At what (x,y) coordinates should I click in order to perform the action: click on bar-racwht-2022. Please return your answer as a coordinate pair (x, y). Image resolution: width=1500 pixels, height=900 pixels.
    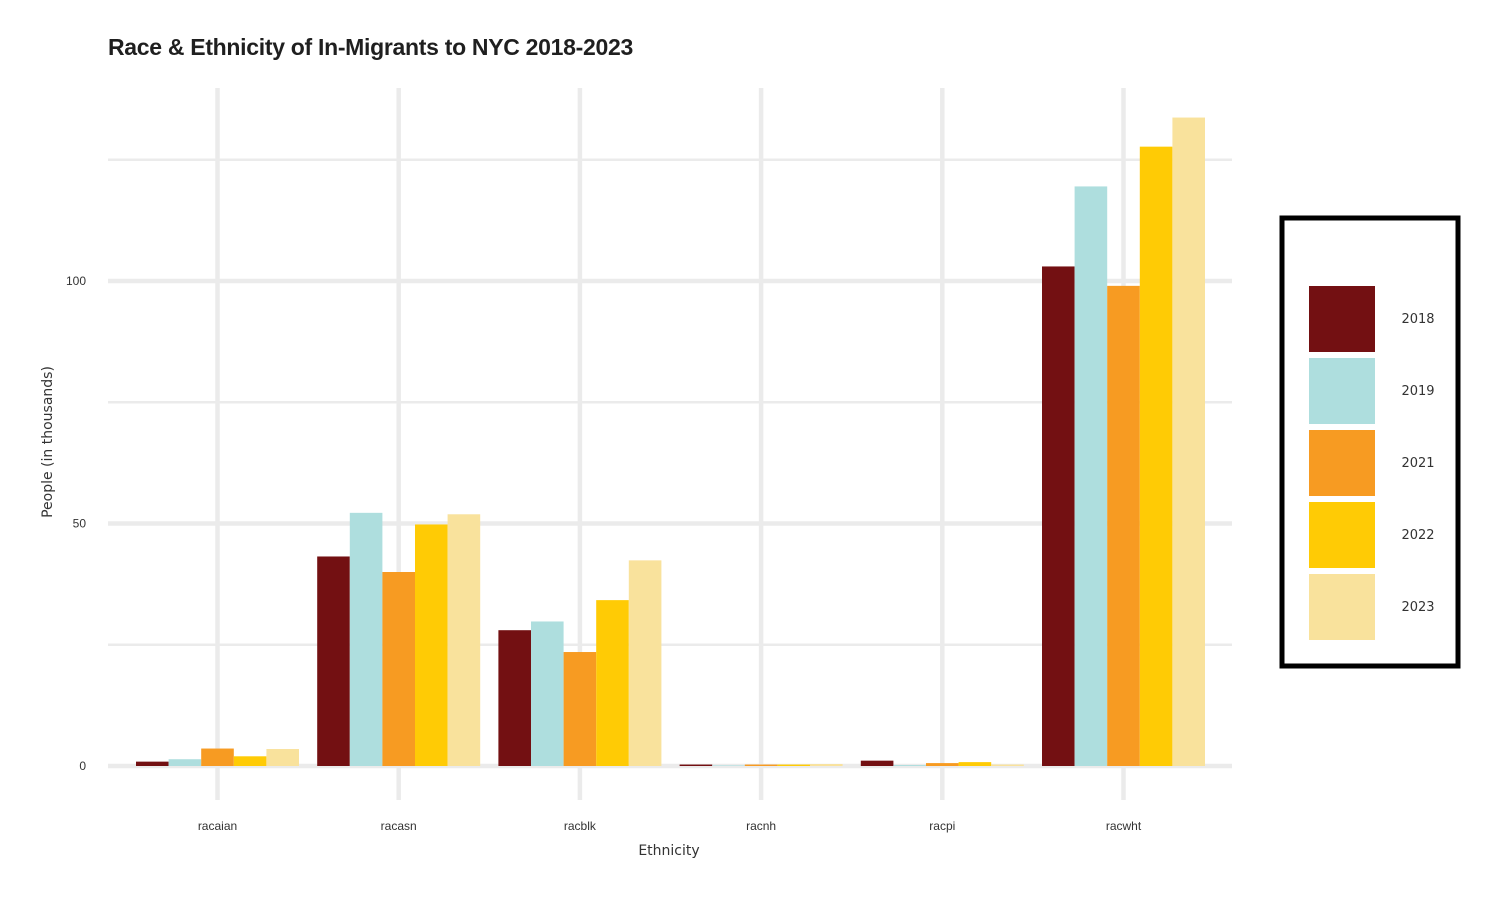
    Looking at the image, I should click on (1156, 456).